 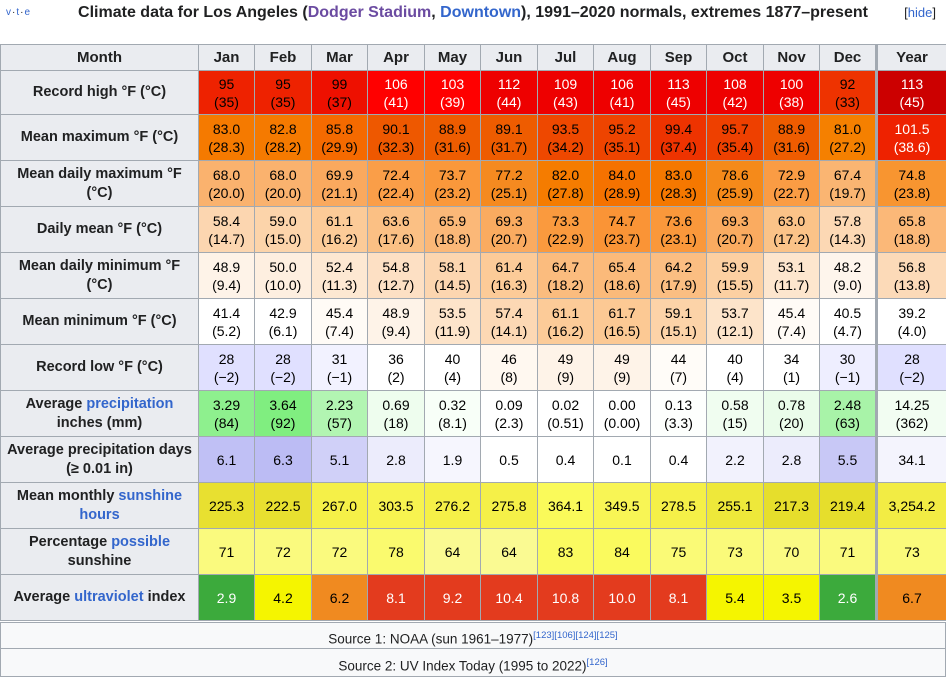 I want to click on cell-value-f: 69.9, so click(x=339, y=175).